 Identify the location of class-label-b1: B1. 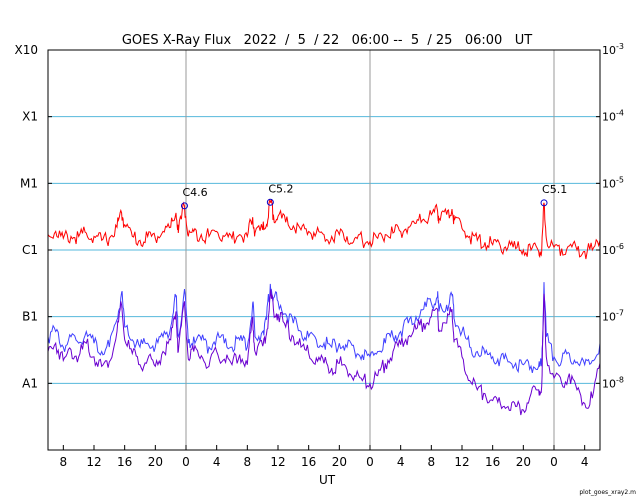
(30, 317).